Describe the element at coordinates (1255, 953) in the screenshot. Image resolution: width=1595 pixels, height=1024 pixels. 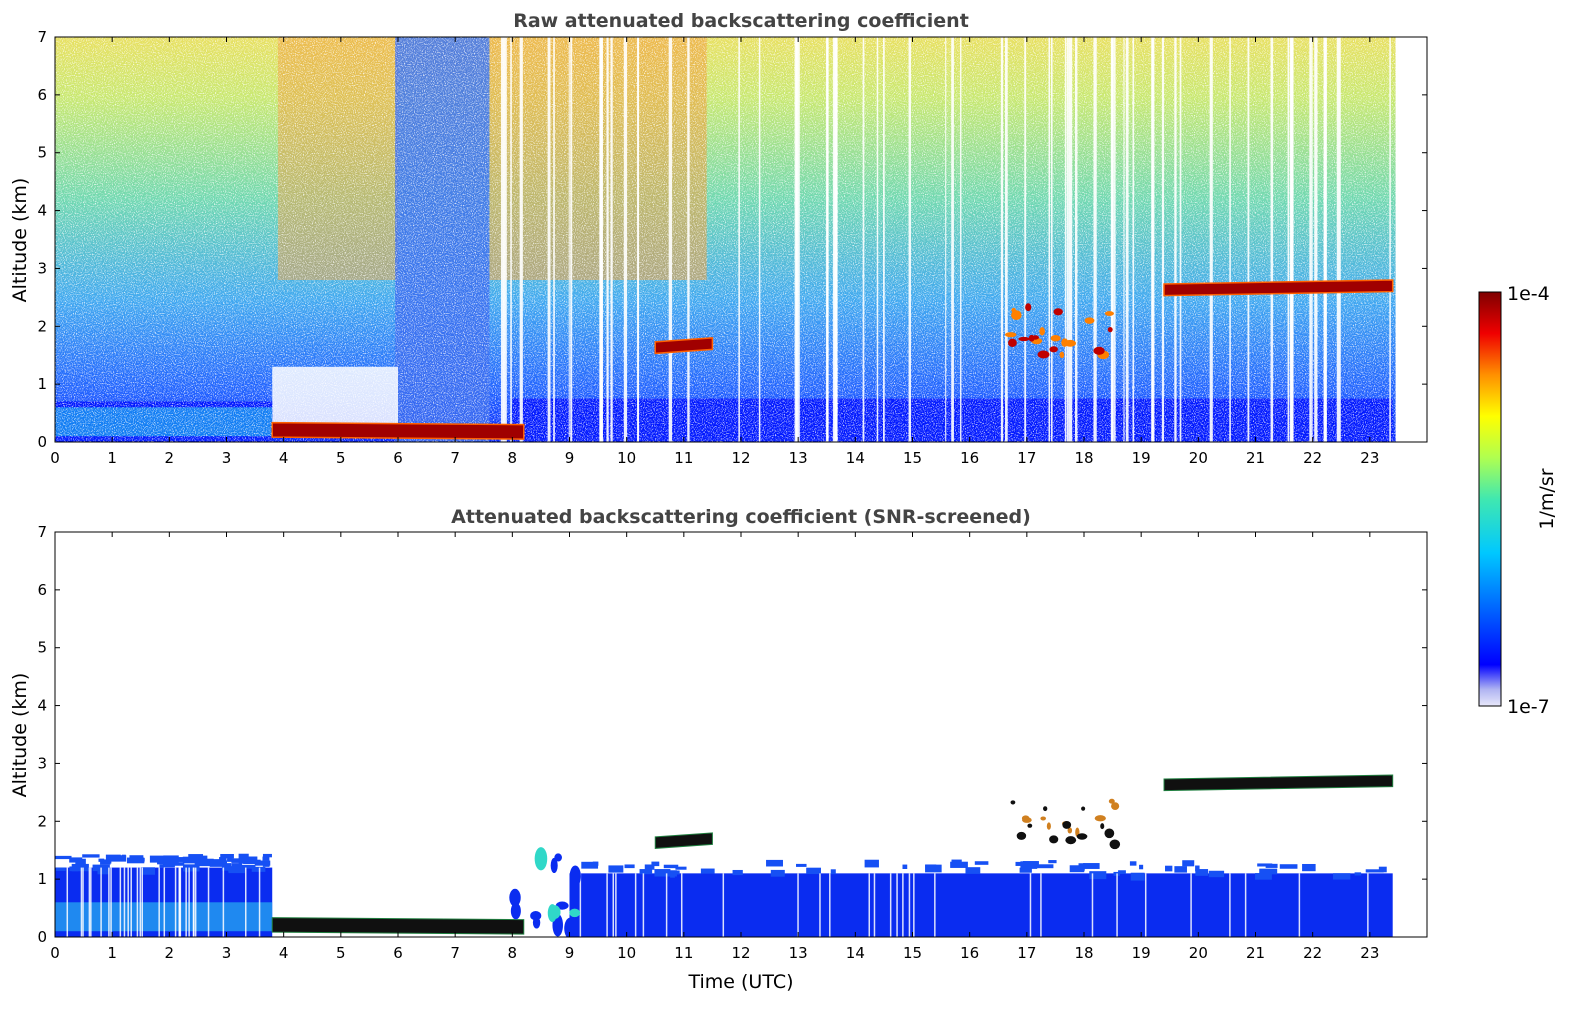
I see `x-tick-label: 21` at that location.